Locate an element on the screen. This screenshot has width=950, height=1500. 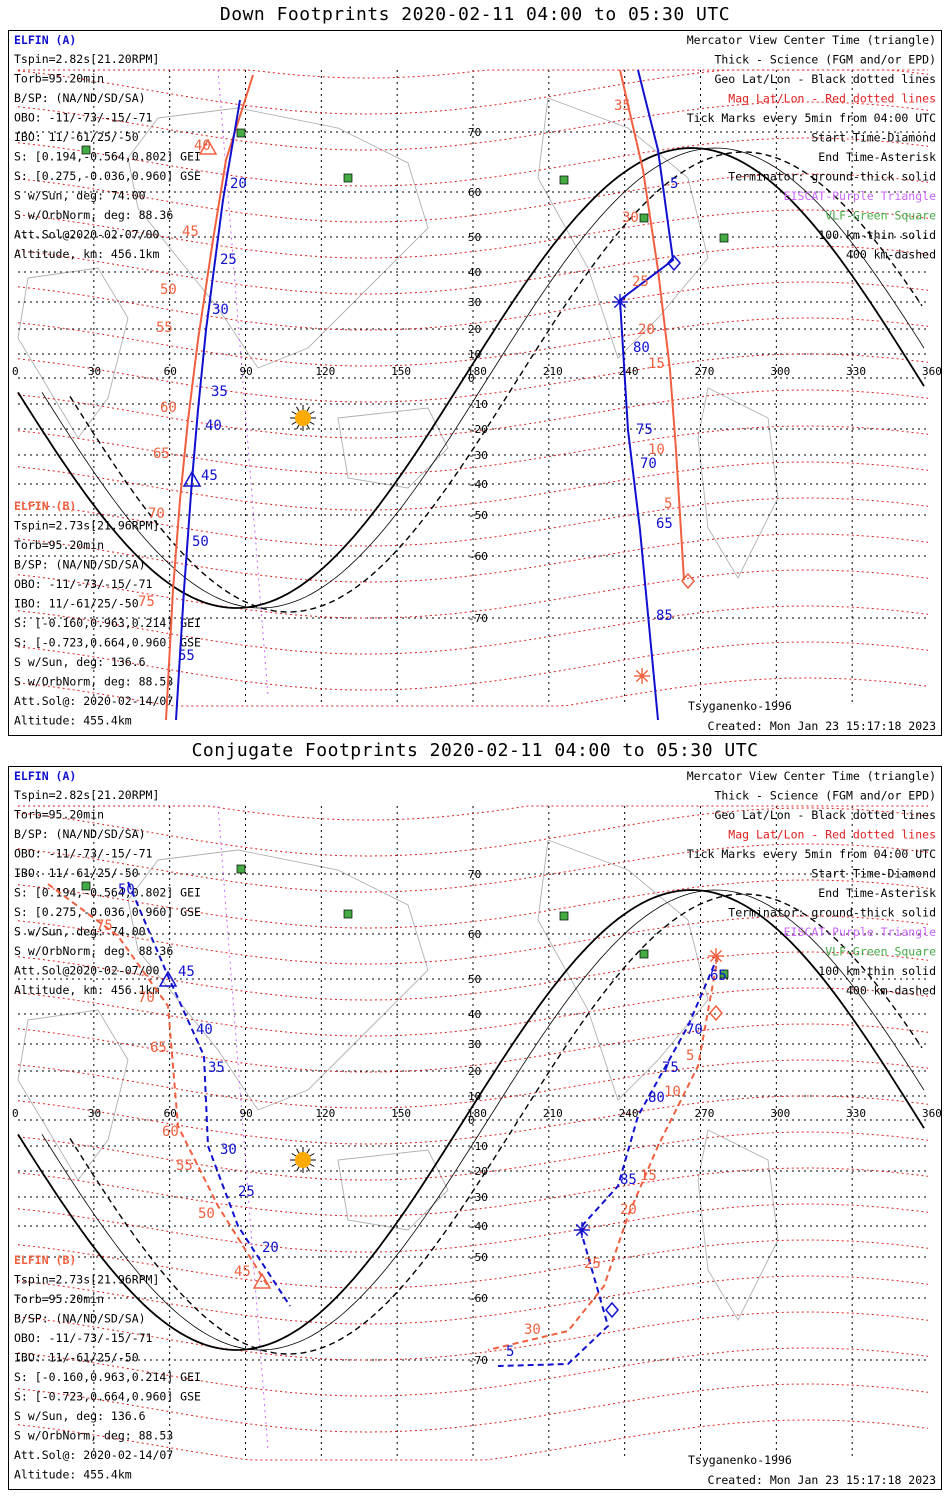
elfin-a-tick-label: 45 is located at coordinates (186, 972).